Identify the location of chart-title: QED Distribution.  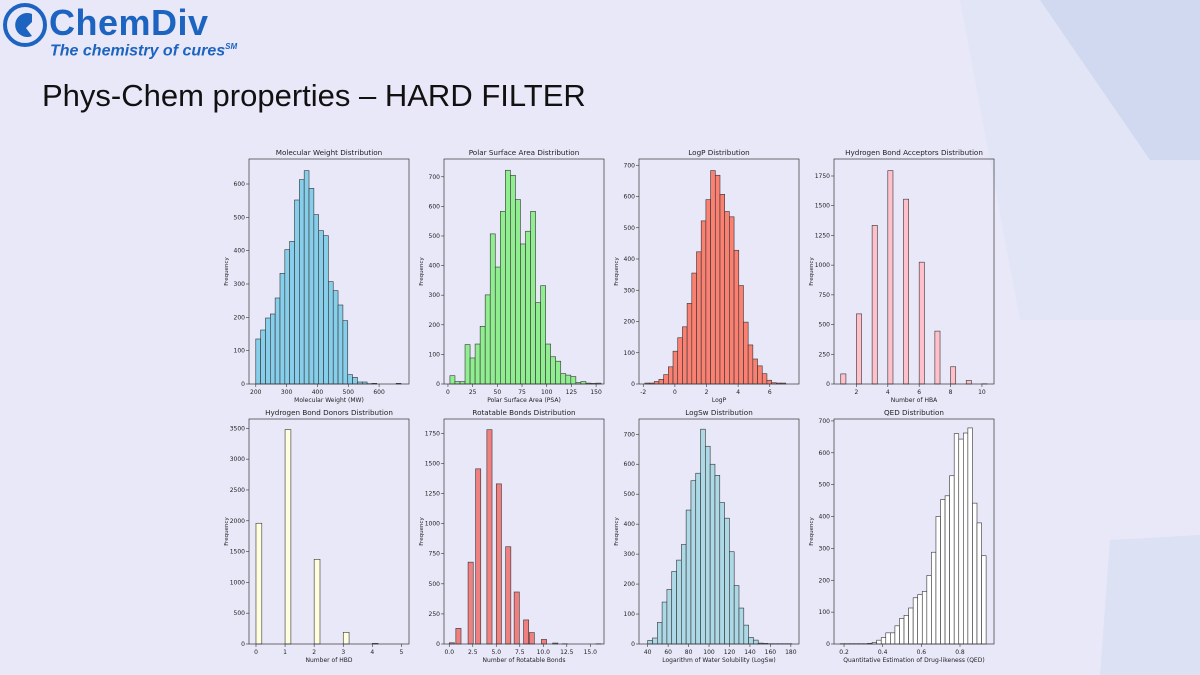
(914, 412).